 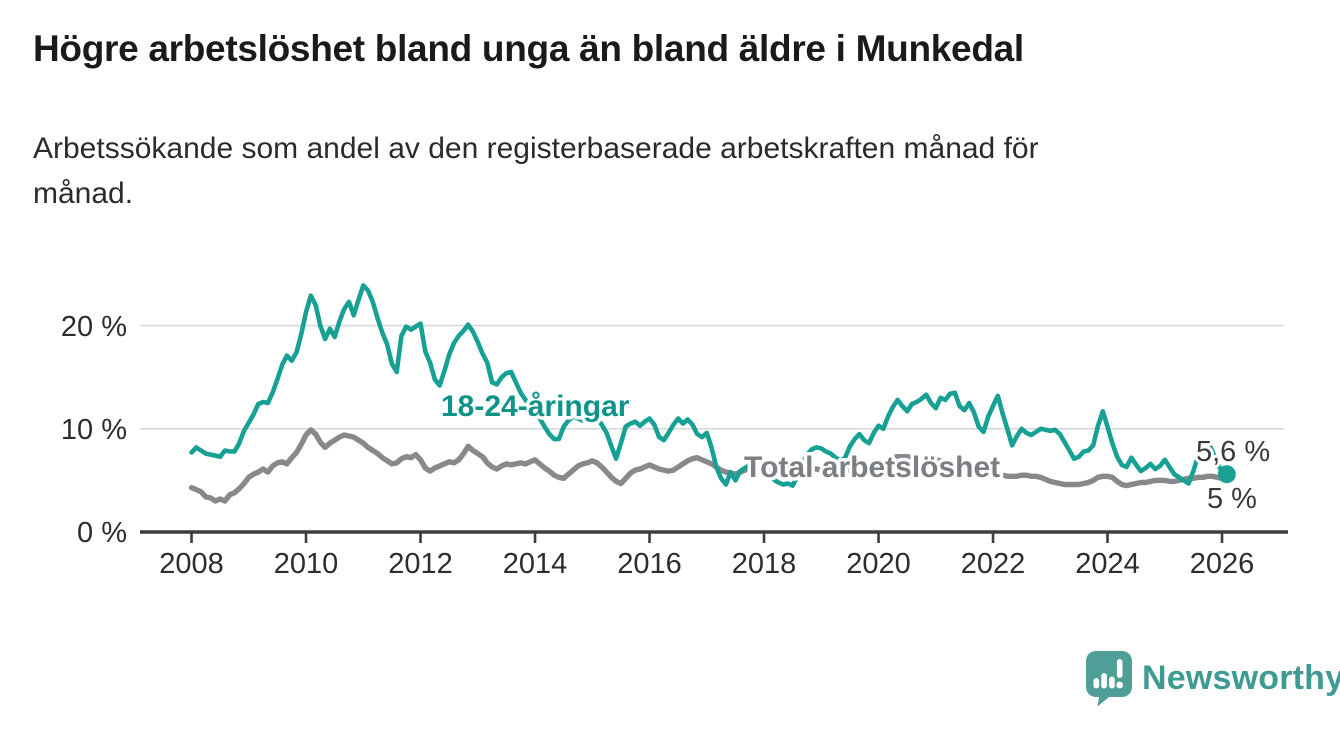 What do you see at coordinates (1232, 499) in the screenshot?
I see `end-value-label-total: 5 %` at bounding box center [1232, 499].